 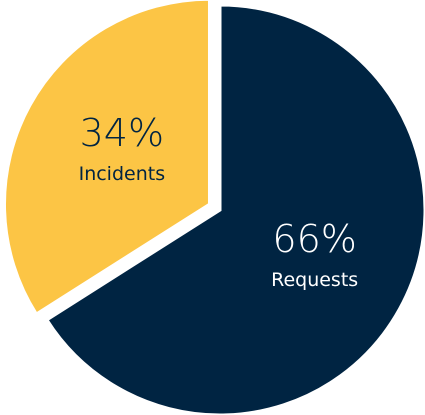 I want to click on slice-category-label-incidents: Incidents, so click(x=122, y=174).